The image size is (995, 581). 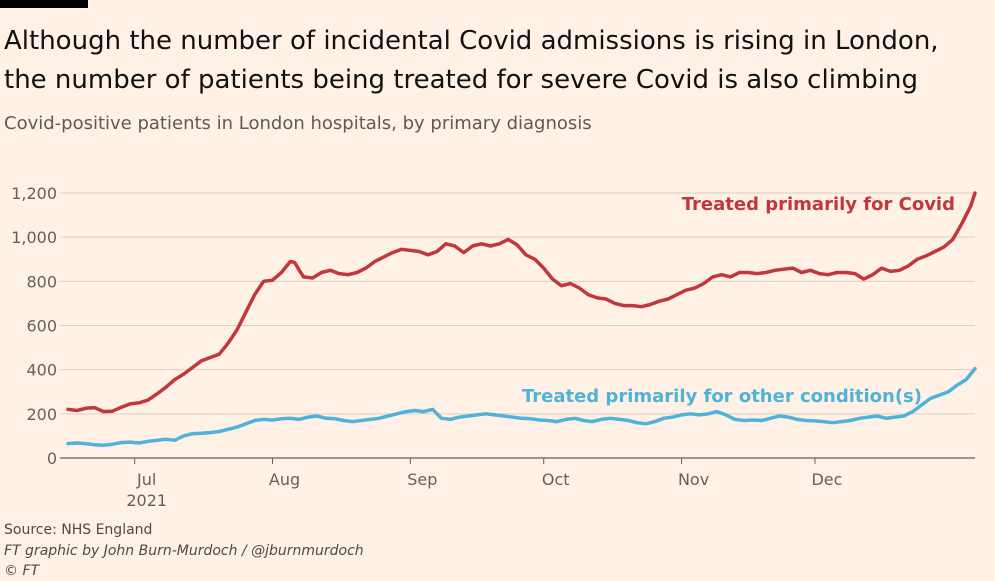 I want to click on y-tick-label-0: 0, so click(x=52, y=458).